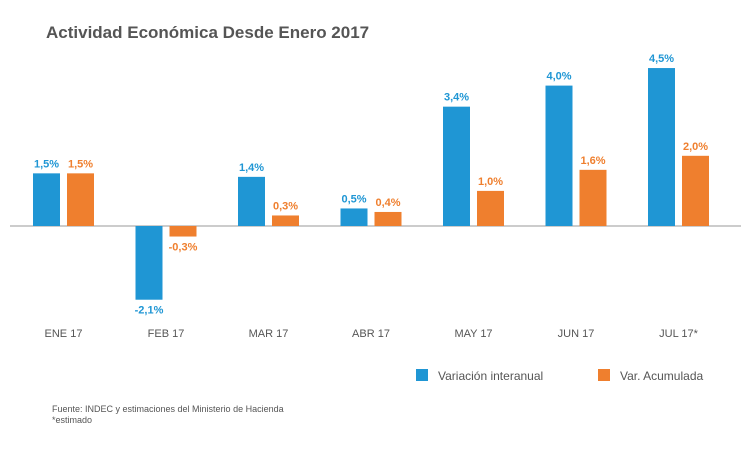  What do you see at coordinates (64, 334) in the screenshot?
I see `x-tick-label: ENE 17` at bounding box center [64, 334].